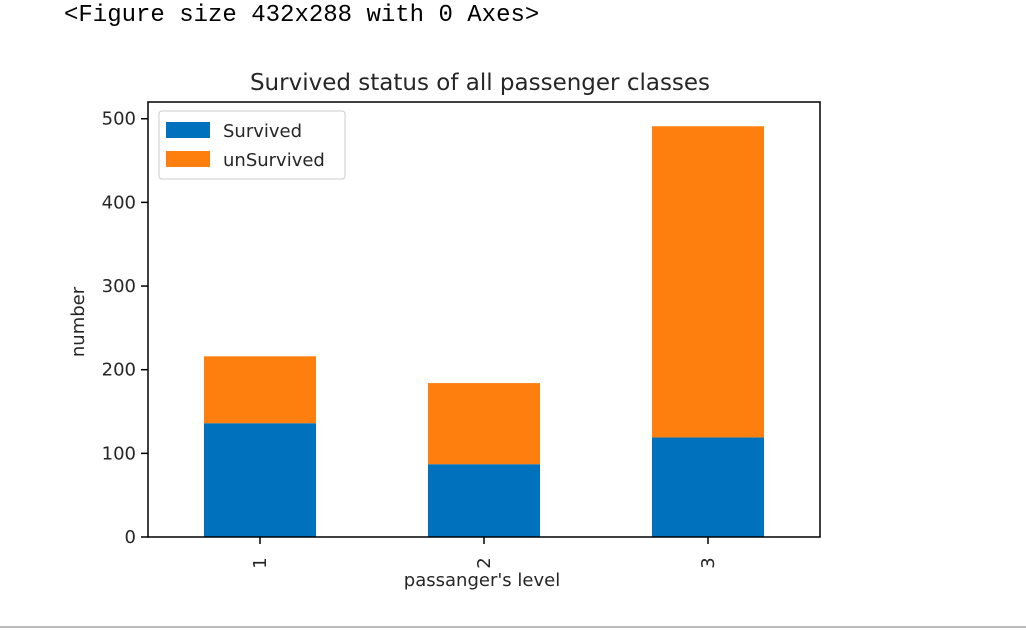 The width and height of the screenshot is (1026, 630). What do you see at coordinates (482, 580) in the screenshot?
I see `x-axis-label: passanger's level` at bounding box center [482, 580].